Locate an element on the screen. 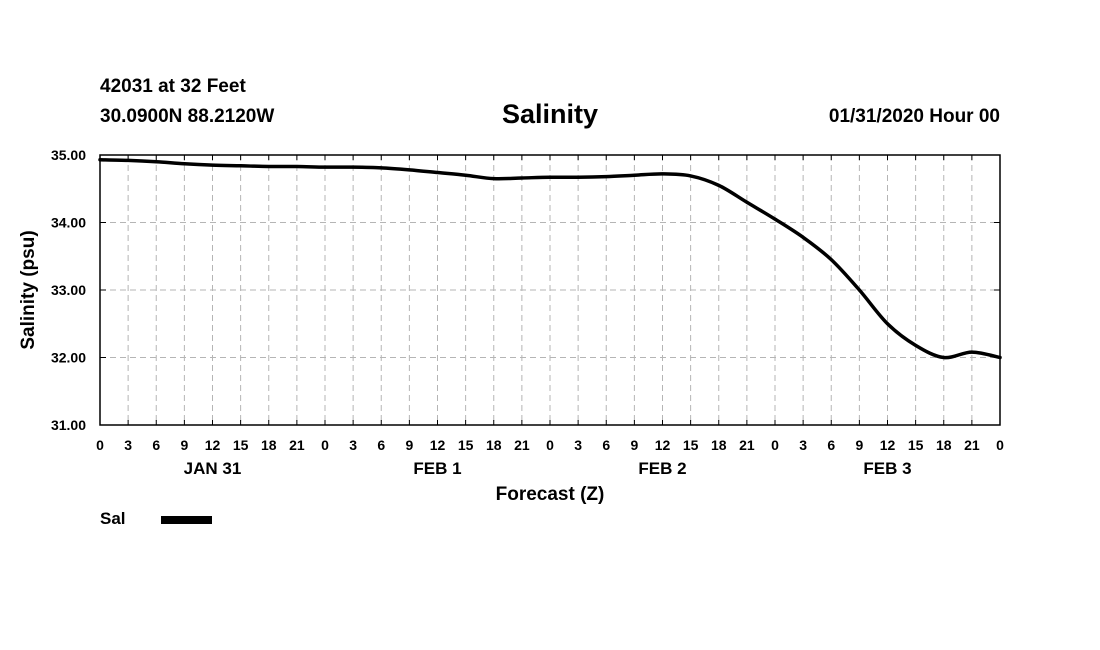  day-label: FEB 3 is located at coordinates (887, 468).